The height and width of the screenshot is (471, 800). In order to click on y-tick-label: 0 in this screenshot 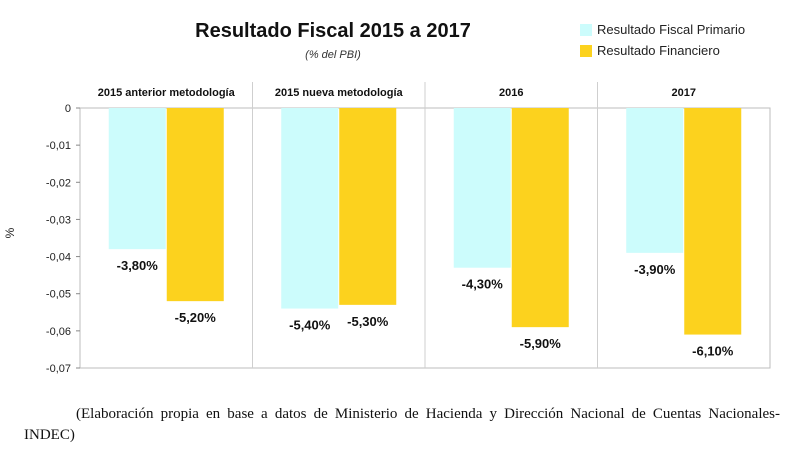, I will do `click(68, 109)`.